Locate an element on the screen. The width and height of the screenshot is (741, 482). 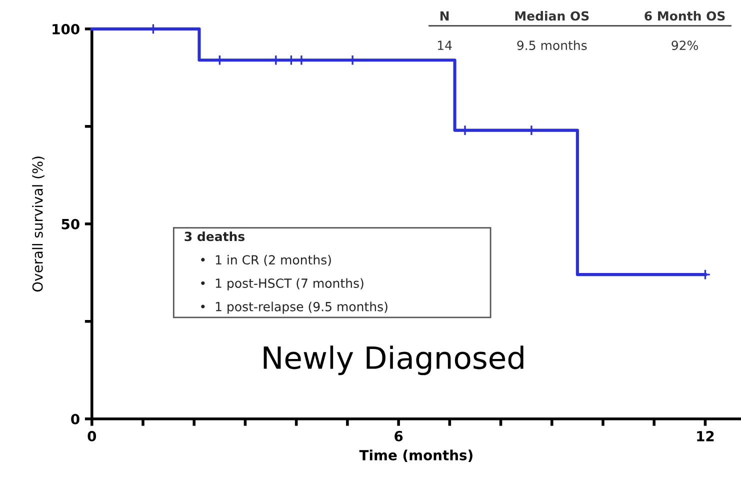
x-tick-label: 6 is located at coordinates (398, 436).